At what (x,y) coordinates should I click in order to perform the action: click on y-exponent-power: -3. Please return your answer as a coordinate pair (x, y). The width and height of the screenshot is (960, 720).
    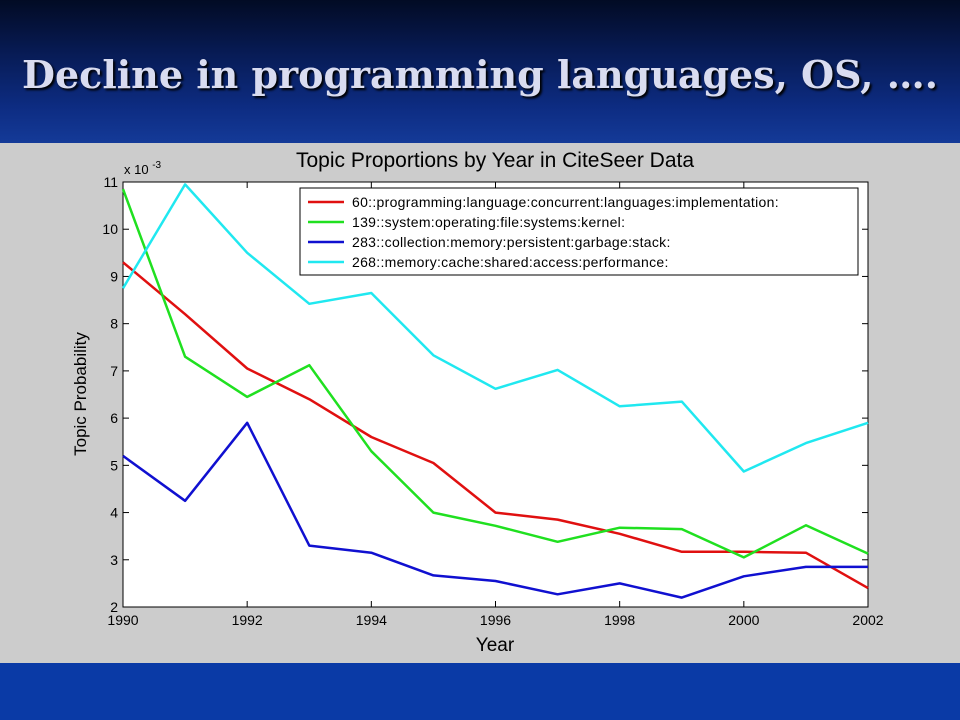
    Looking at the image, I should click on (156, 165).